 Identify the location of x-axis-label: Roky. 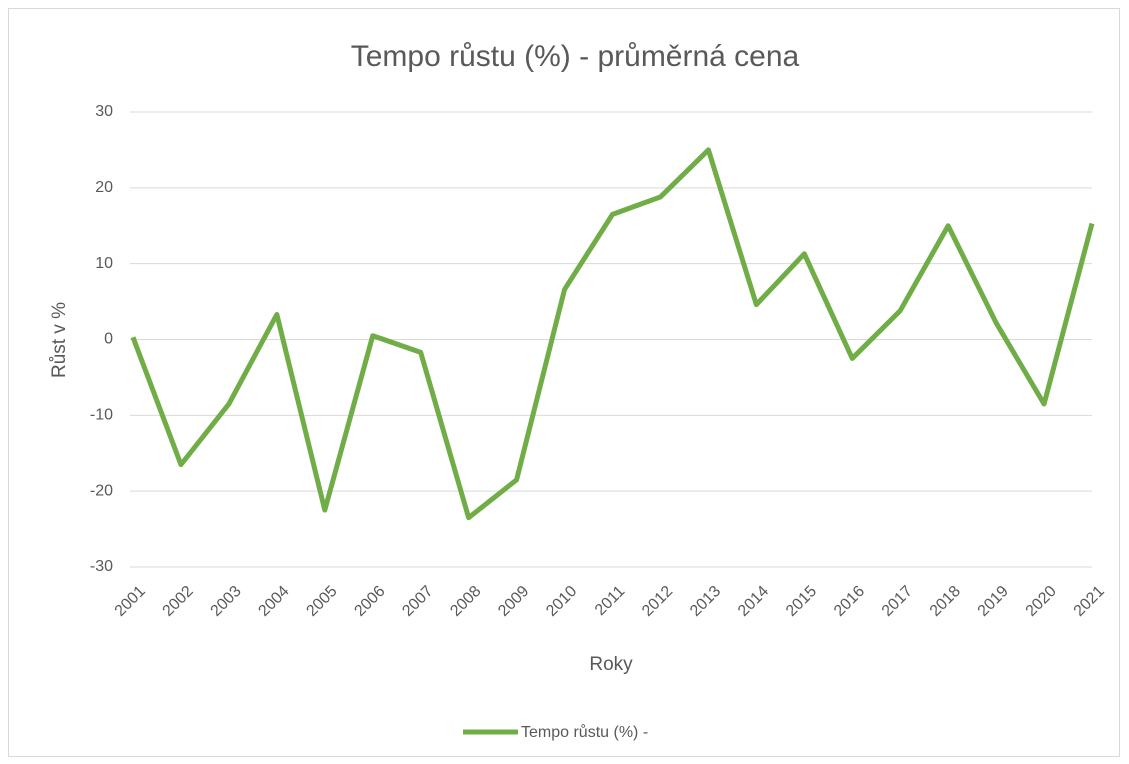
(611, 664).